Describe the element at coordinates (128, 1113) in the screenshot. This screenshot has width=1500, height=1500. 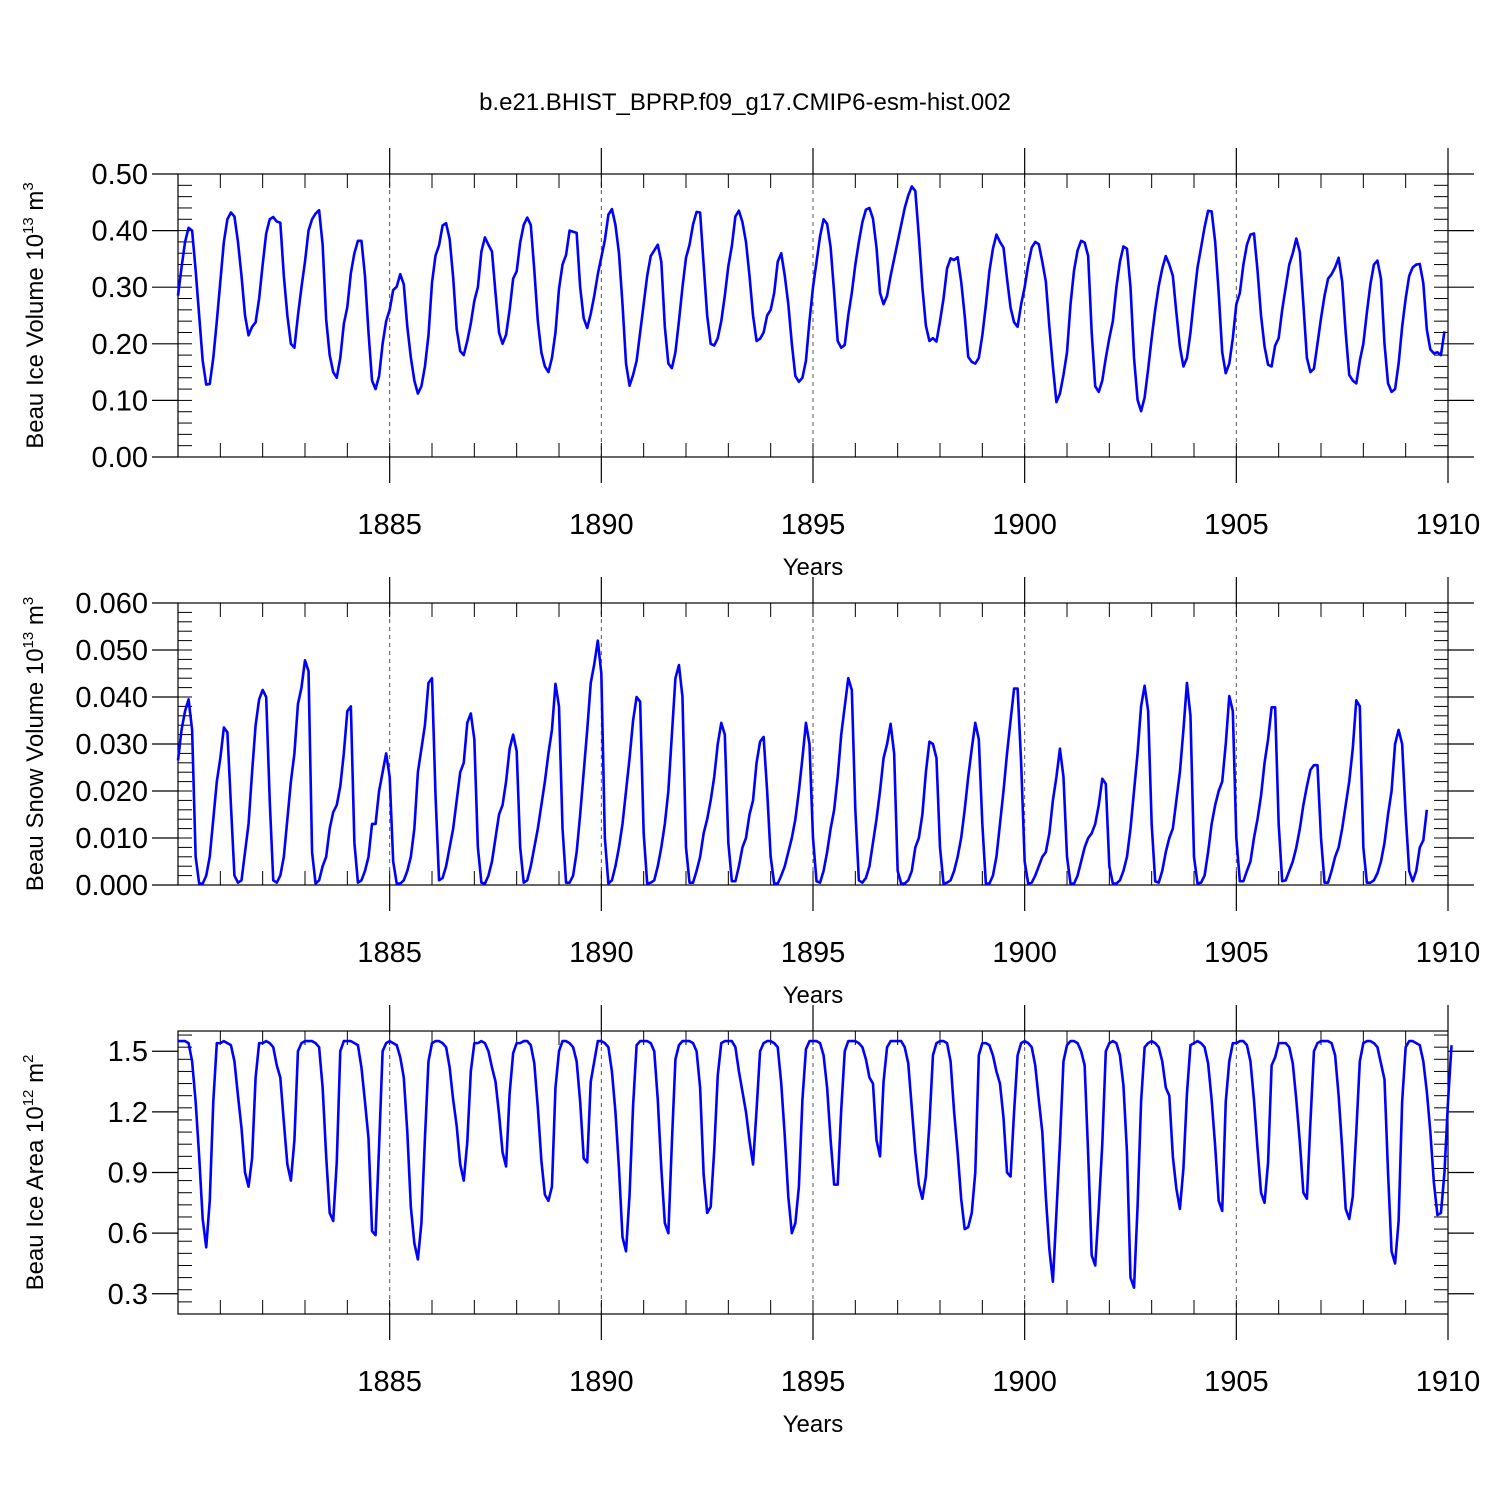
I see `y-tick-label: 1.2` at that location.